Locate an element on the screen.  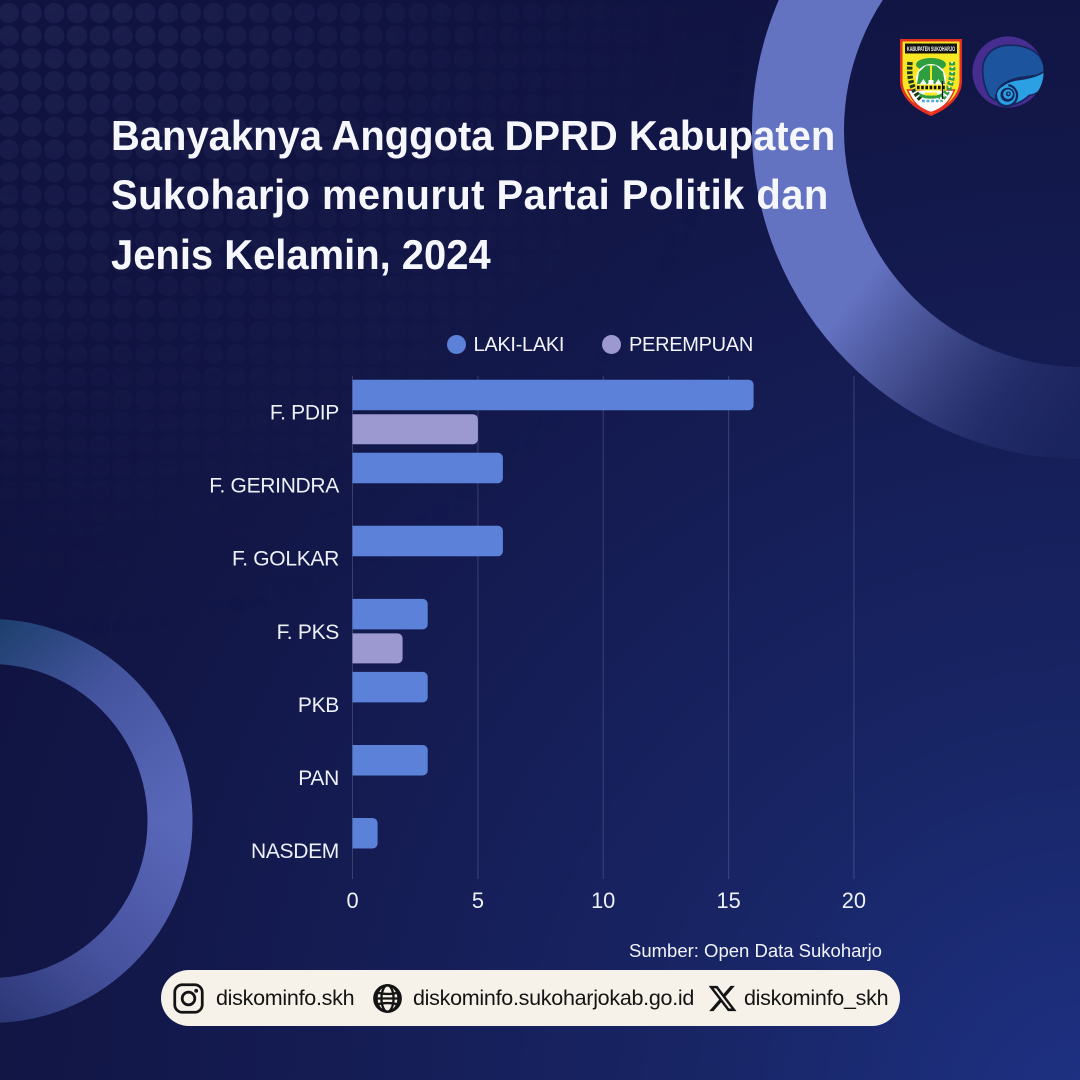
svg-text: 0 is located at coordinates (352, 900).